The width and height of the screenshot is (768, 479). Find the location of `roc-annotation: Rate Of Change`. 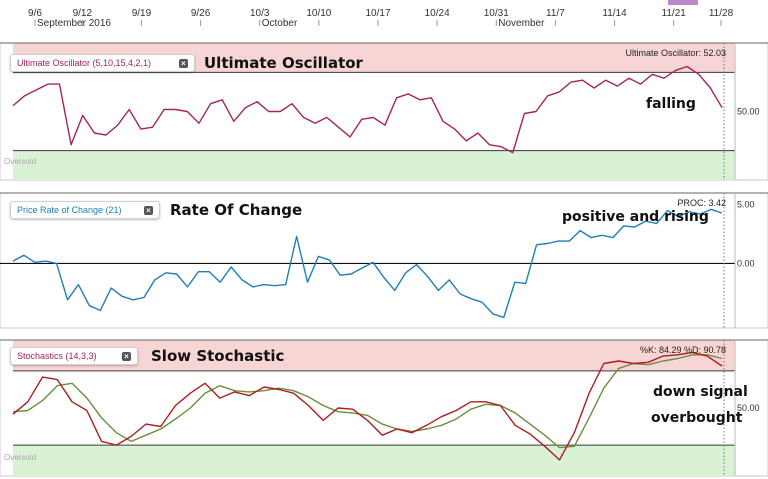

roc-annotation: Rate Of Change is located at coordinates (236, 210).